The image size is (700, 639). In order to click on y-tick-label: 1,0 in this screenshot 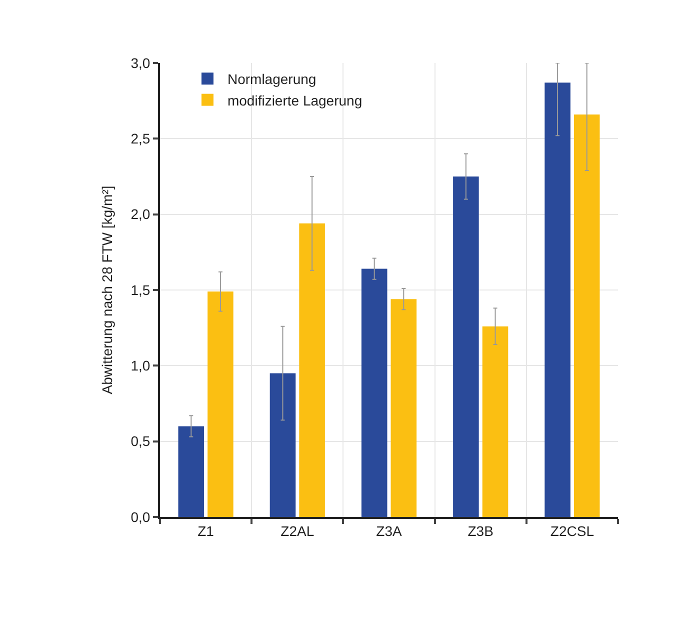, I will do `click(140, 366)`.